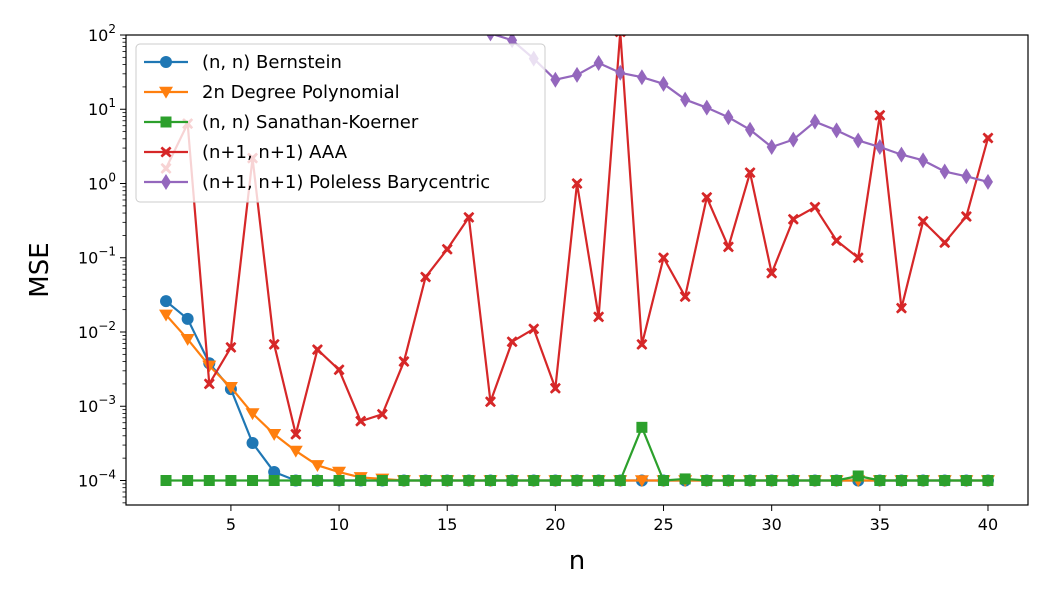 The image size is (1050, 600). Describe the element at coordinates (612, 519) in the screenshot. I see `x-axis: 5 10 15 20 25 30 35 40` at that location.